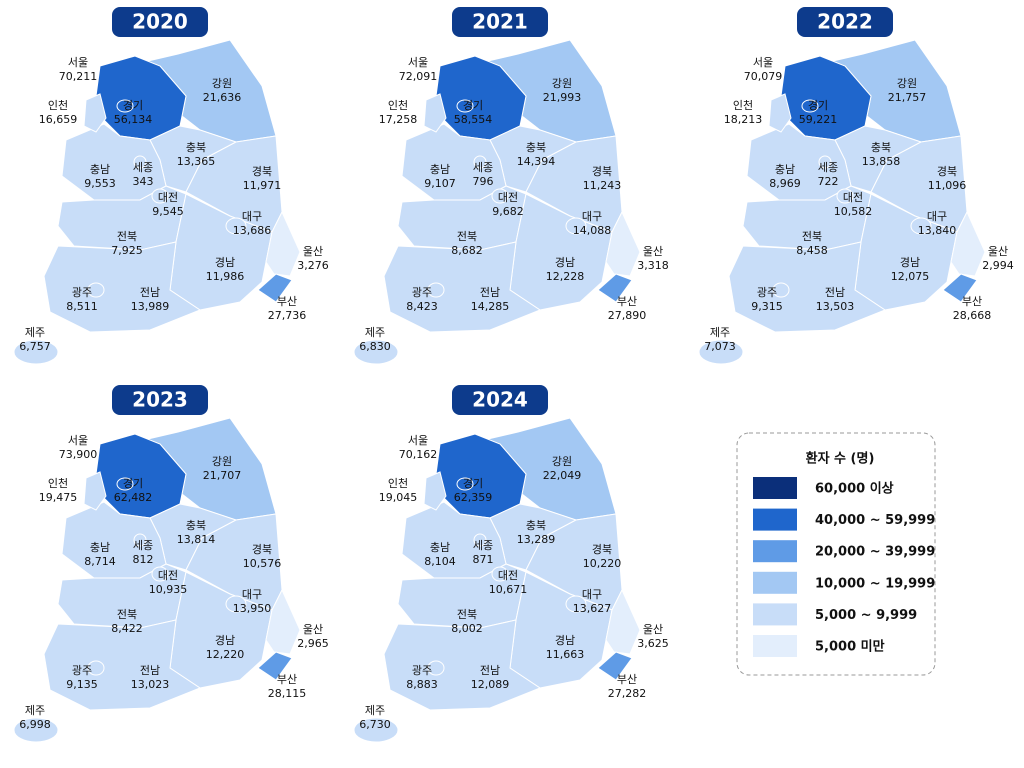 The height and width of the screenshot is (768, 1024). Describe the element at coordinates (947, 185) in the screenshot. I see `region-value: 11,096` at that location.